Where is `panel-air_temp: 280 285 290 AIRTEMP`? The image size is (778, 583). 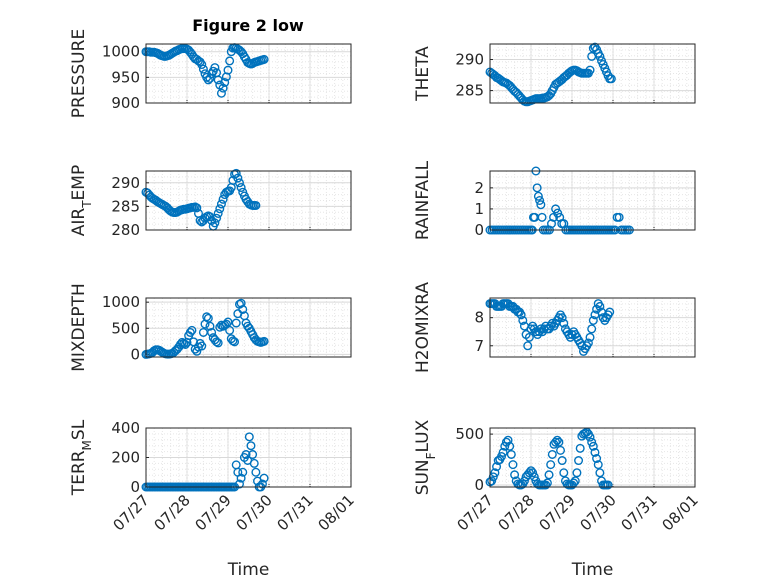
panel-air_temp: 280 285 290 AIRTEMP is located at coordinates (210, 202).